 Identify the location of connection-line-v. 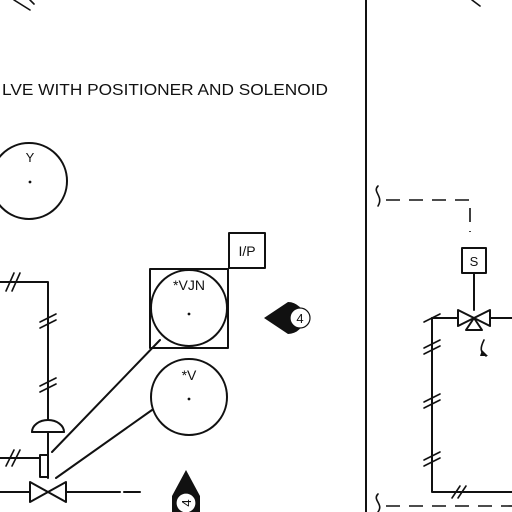
(104, 444).